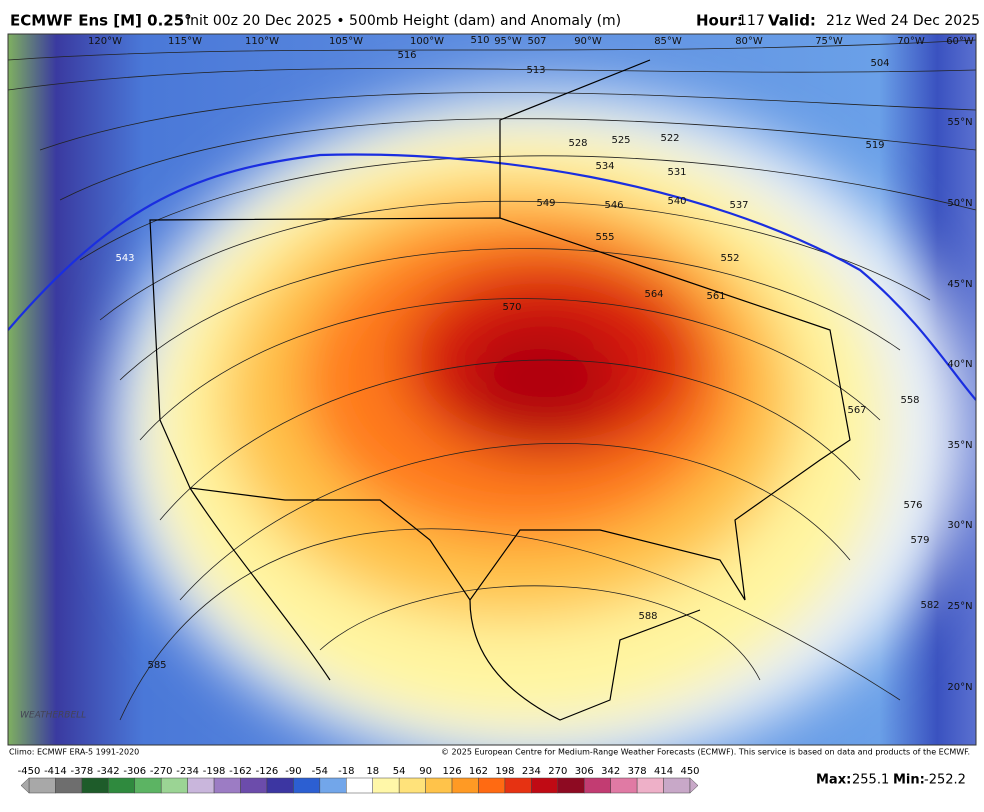 Image resolution: width=984 pixels, height=812 pixels. Describe the element at coordinates (689, 771) in the screenshot. I see `colorbar-tick-label: 450` at that location.